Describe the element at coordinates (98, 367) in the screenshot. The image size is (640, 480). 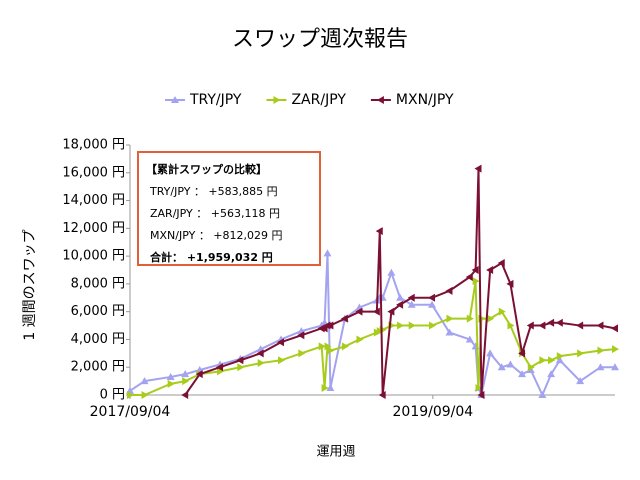
I see `y-tick-label: 2,000 円` at that location.